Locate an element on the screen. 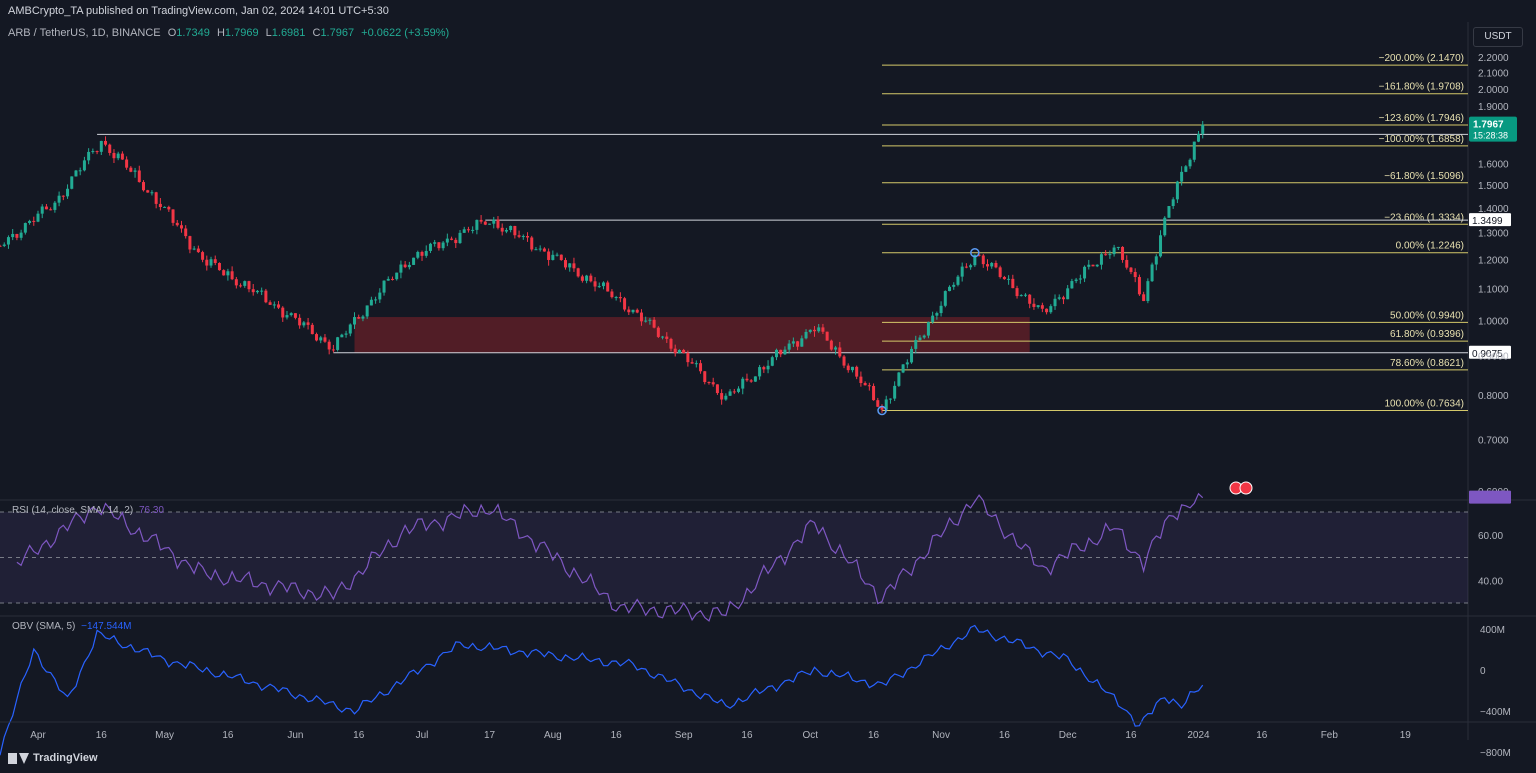  price-axis-tick-label: 0.7000 is located at coordinates (1493, 441).